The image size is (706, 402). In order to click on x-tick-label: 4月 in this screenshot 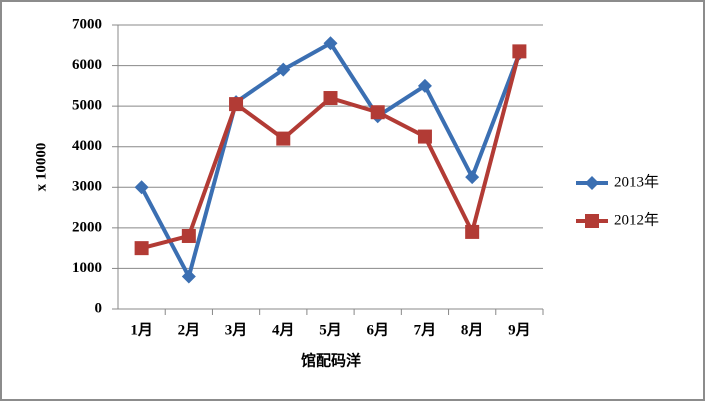, I will do `click(283, 329)`.